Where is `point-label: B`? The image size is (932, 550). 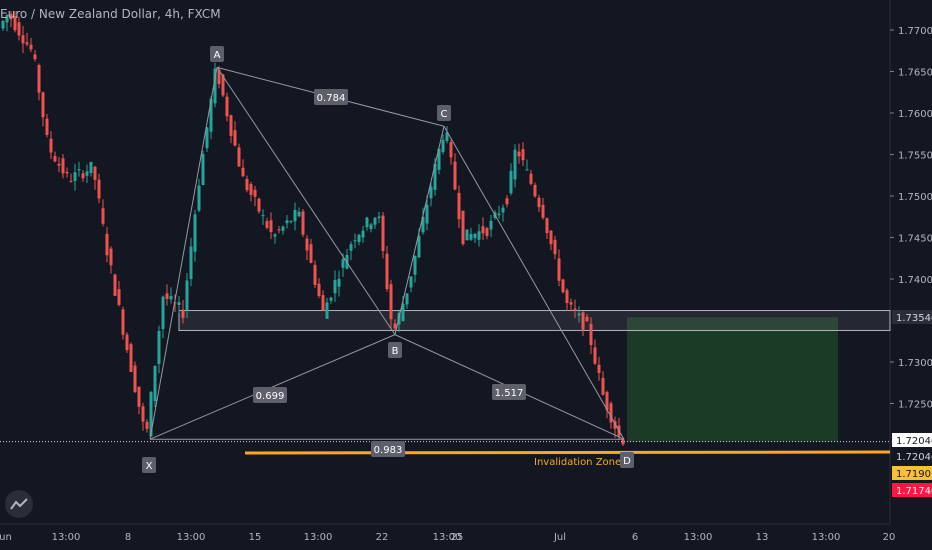
point-label: B is located at coordinates (395, 351).